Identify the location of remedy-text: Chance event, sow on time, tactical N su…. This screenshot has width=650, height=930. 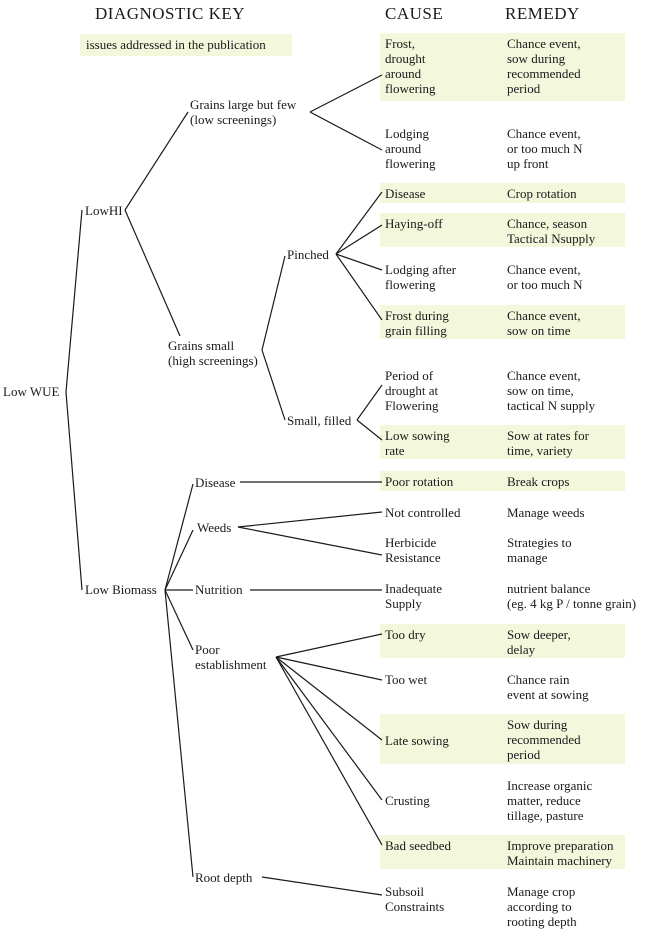
(551, 390).